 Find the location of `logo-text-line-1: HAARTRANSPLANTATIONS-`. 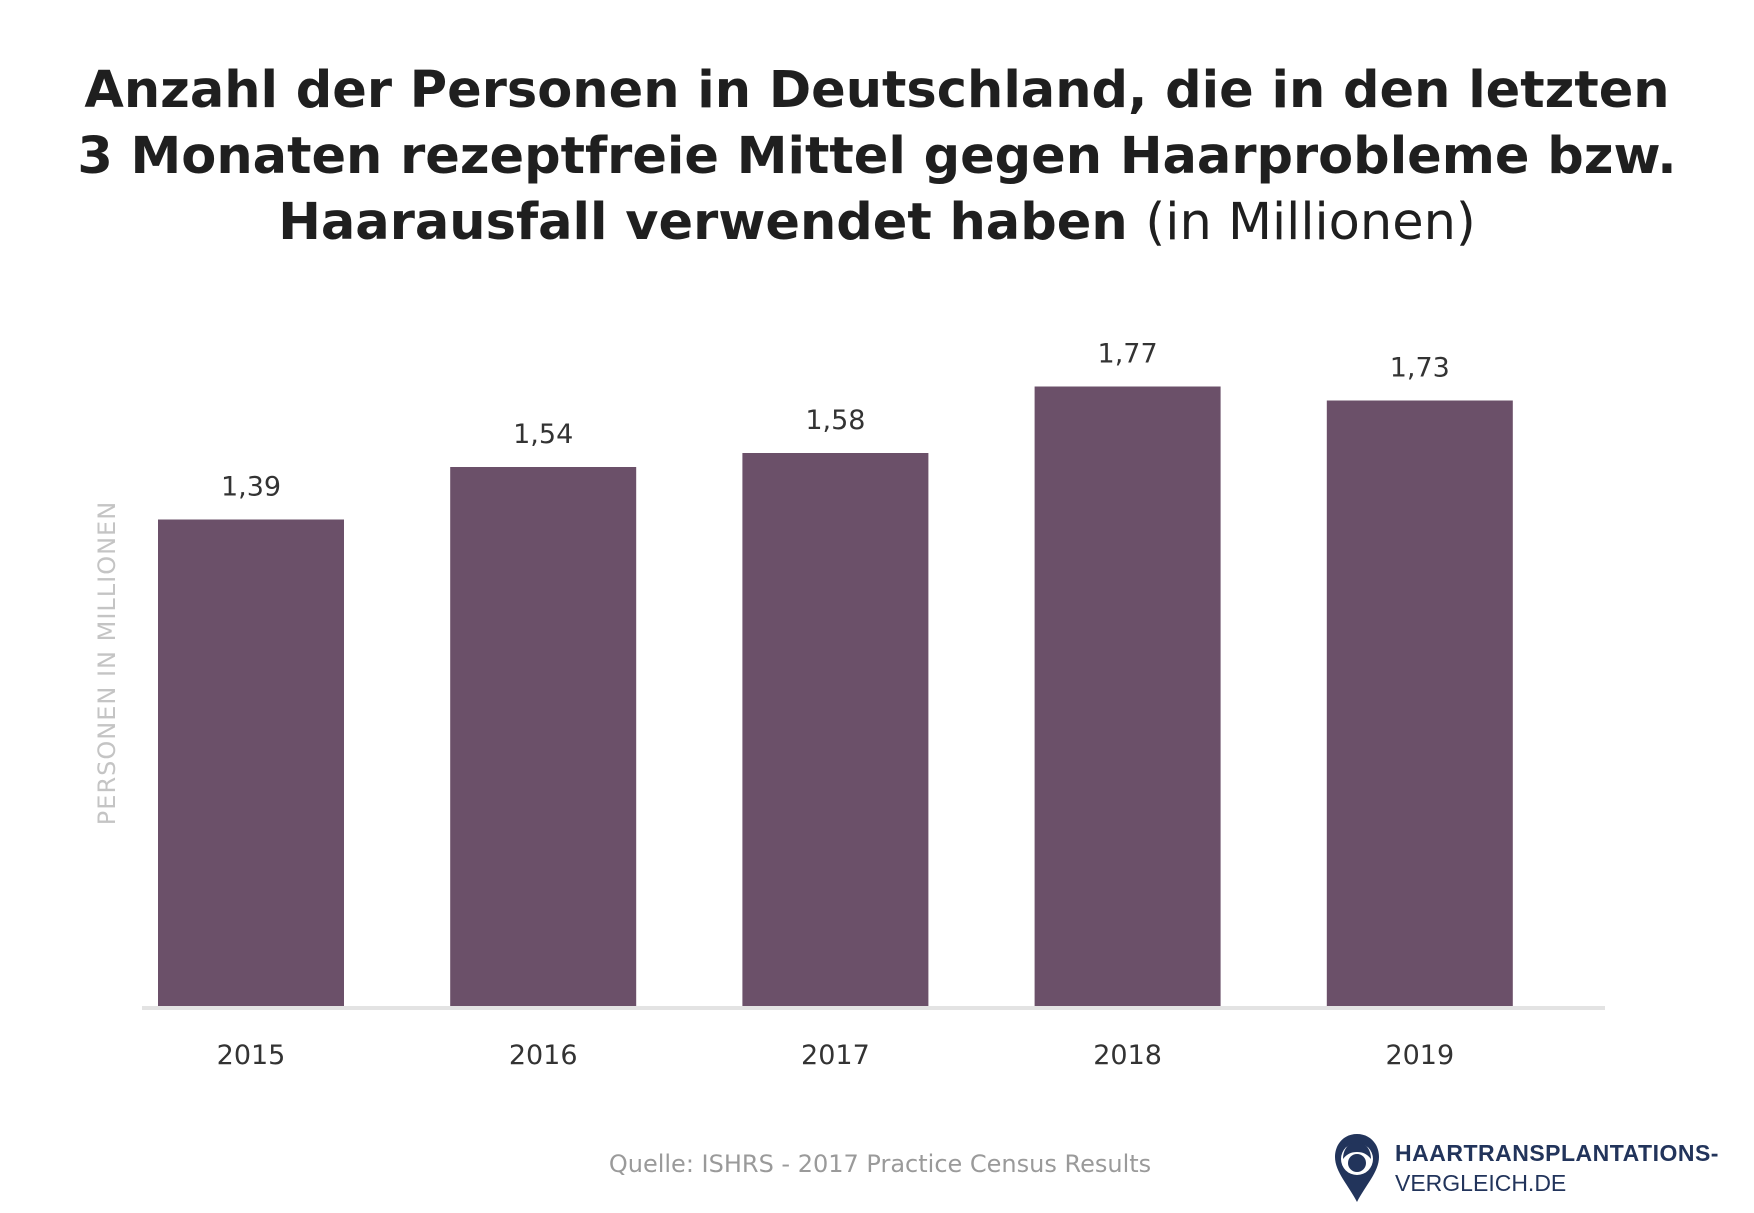

logo-text-line-1: HAARTRANSPLANTATIONS- is located at coordinates (1557, 1153).